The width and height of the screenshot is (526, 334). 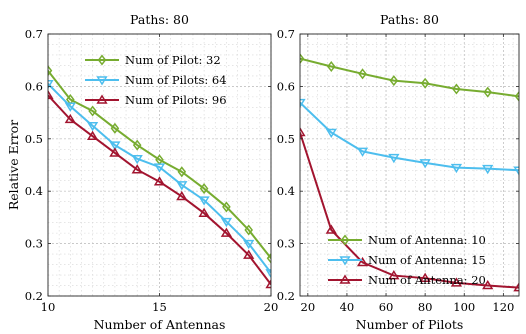 I want to click on x-tick-label: 15, so click(x=159, y=307).